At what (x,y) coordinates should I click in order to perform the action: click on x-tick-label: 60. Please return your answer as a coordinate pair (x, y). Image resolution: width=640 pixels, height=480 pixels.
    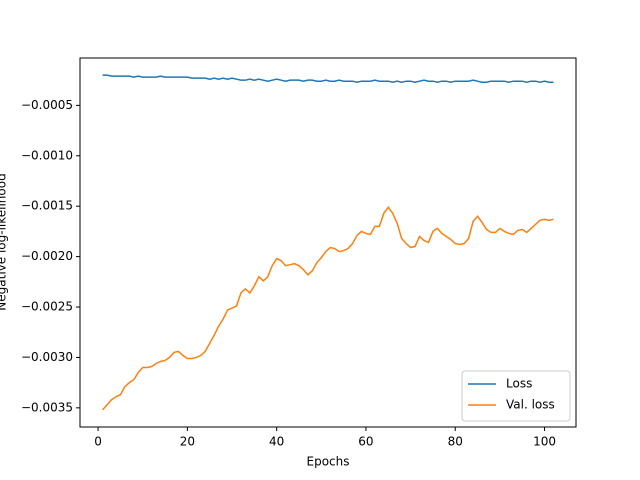
    Looking at the image, I should click on (365, 442).